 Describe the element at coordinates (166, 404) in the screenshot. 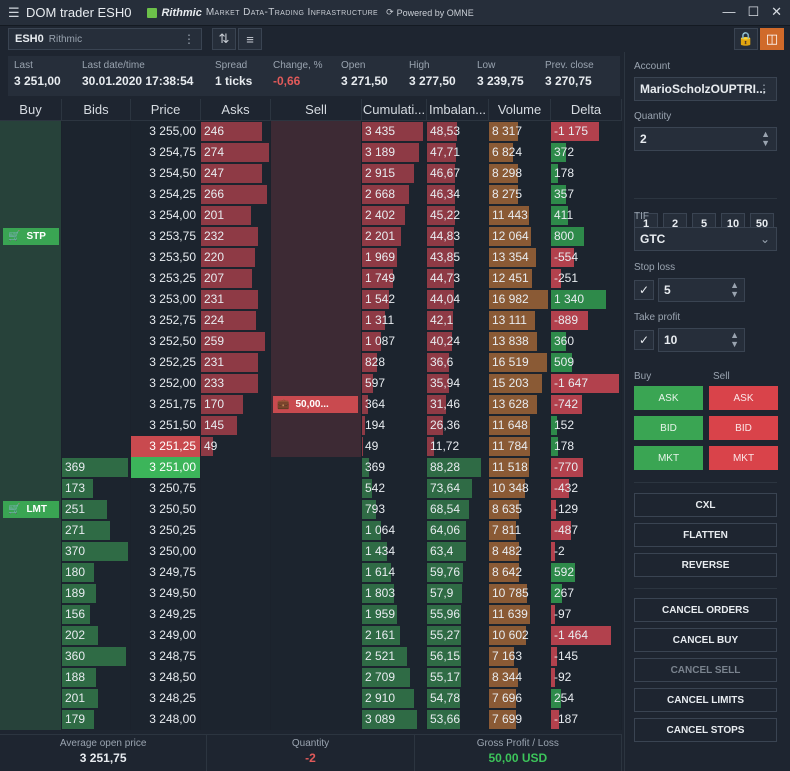

I see `price-cell: 3 251,75` at that location.